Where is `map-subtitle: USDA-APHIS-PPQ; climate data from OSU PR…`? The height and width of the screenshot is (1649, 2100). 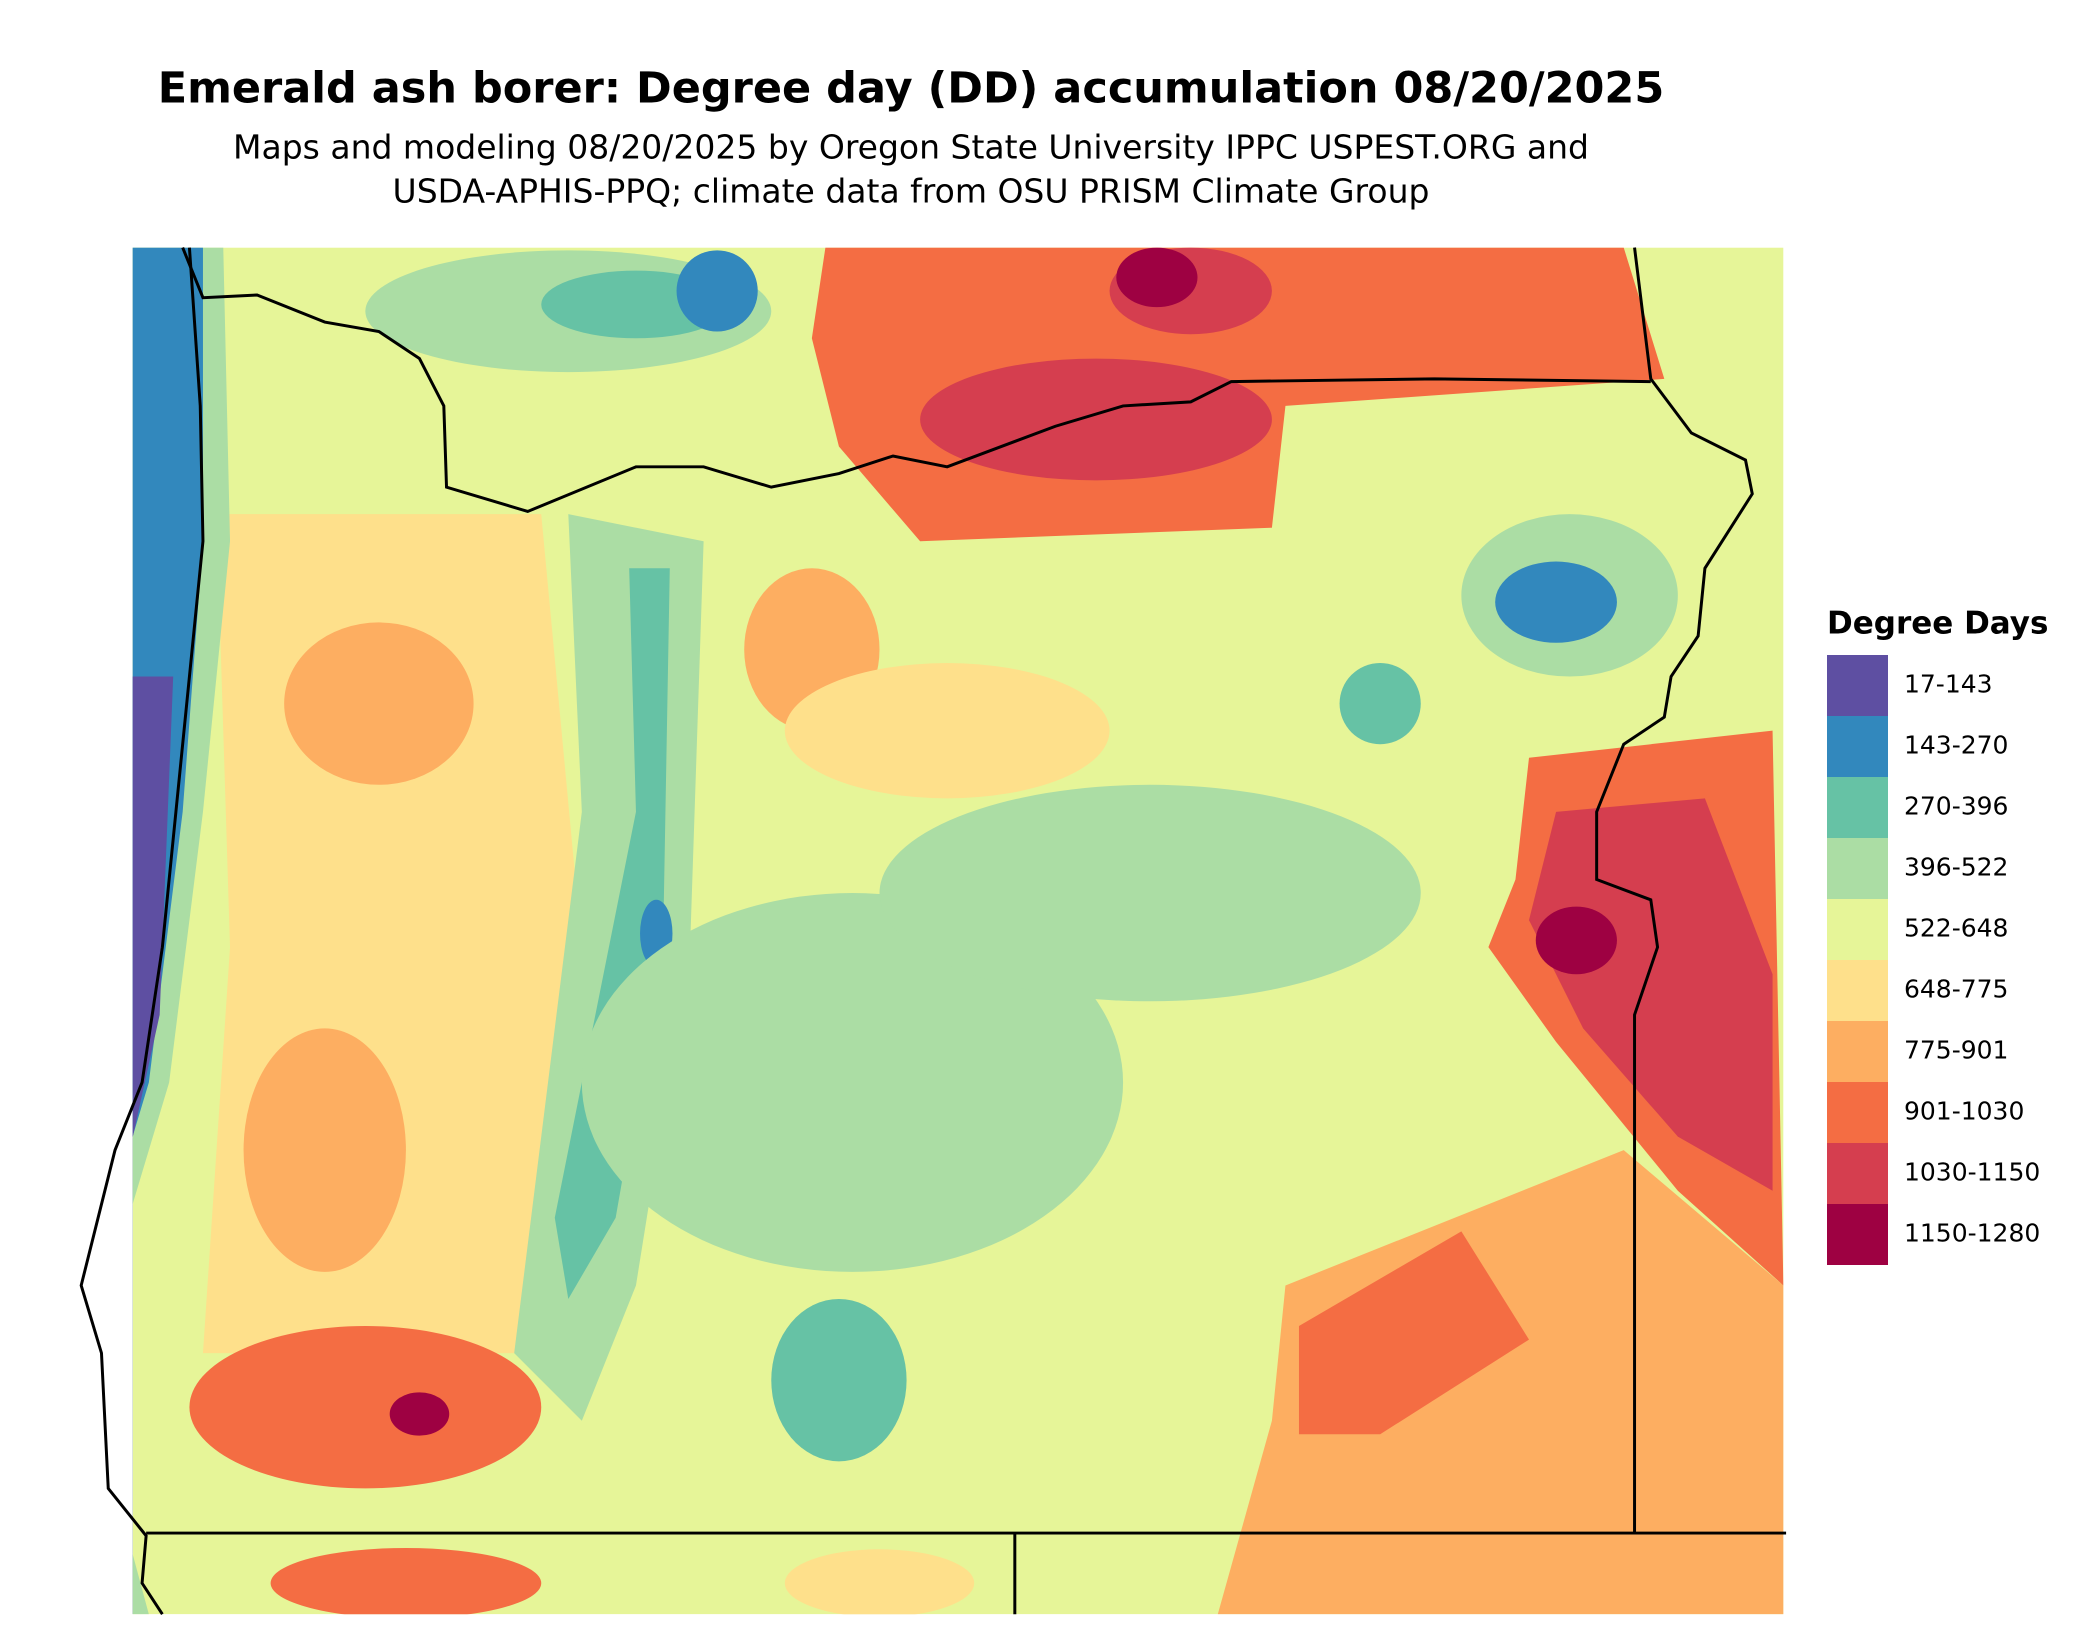
map-subtitle: USDA-APHIS-PPQ; climate data from OSU PR… is located at coordinates (911, 191).